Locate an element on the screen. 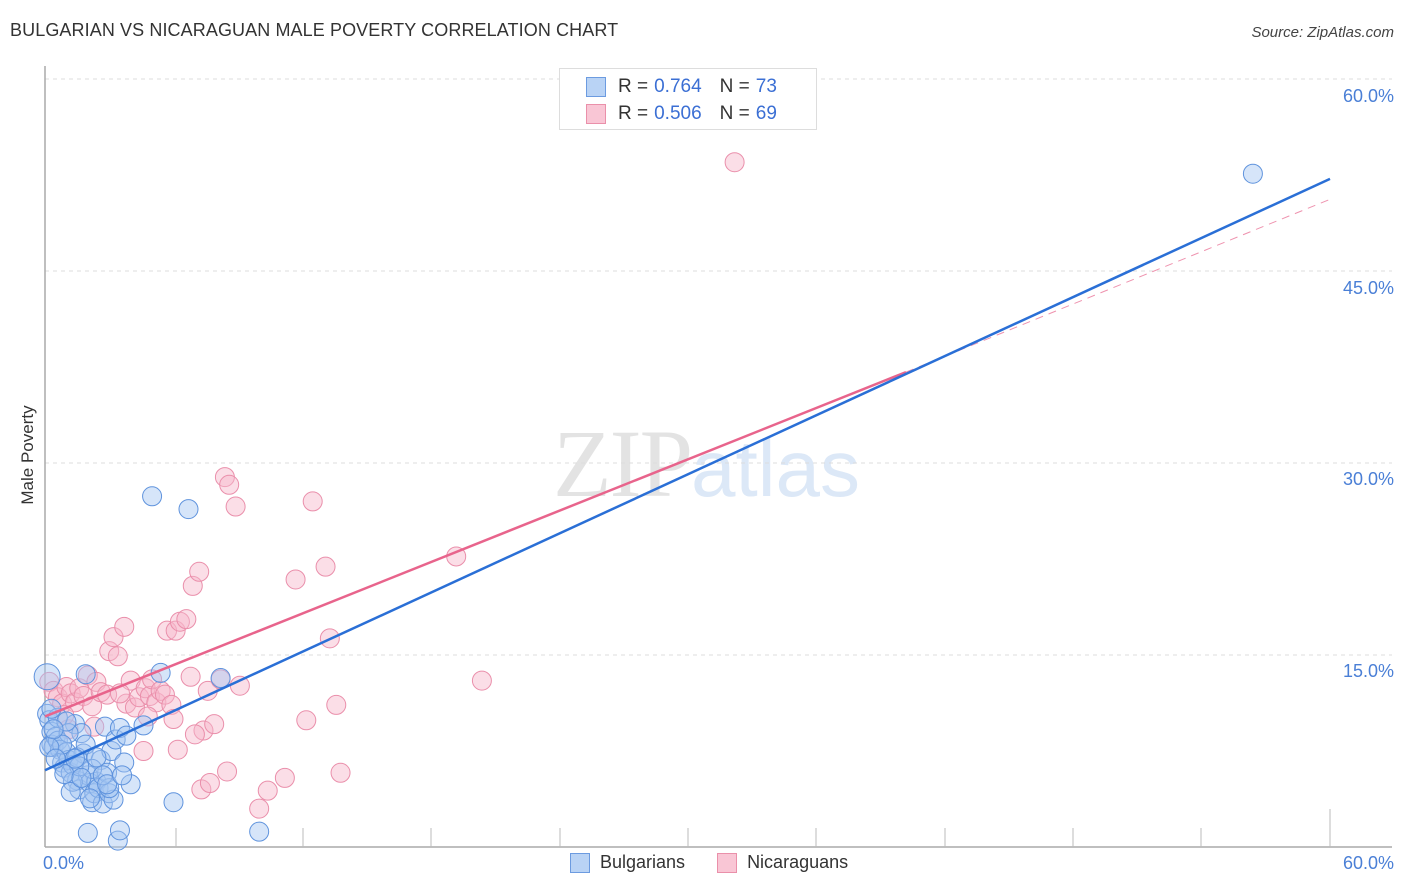  legend-label: Bulgarians is located at coordinates (643, 862).